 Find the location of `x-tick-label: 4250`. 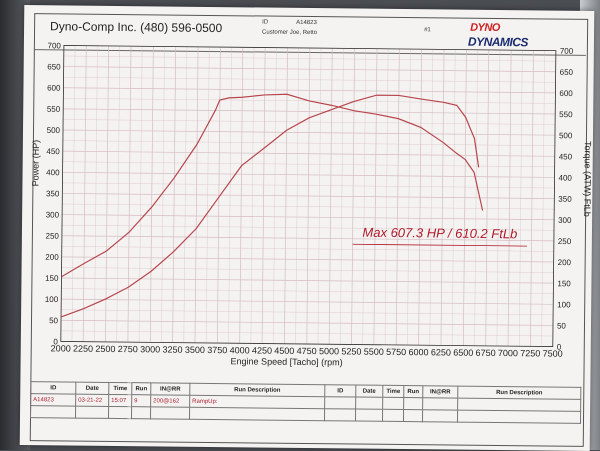

x-tick-label: 4250 is located at coordinates (262, 350).